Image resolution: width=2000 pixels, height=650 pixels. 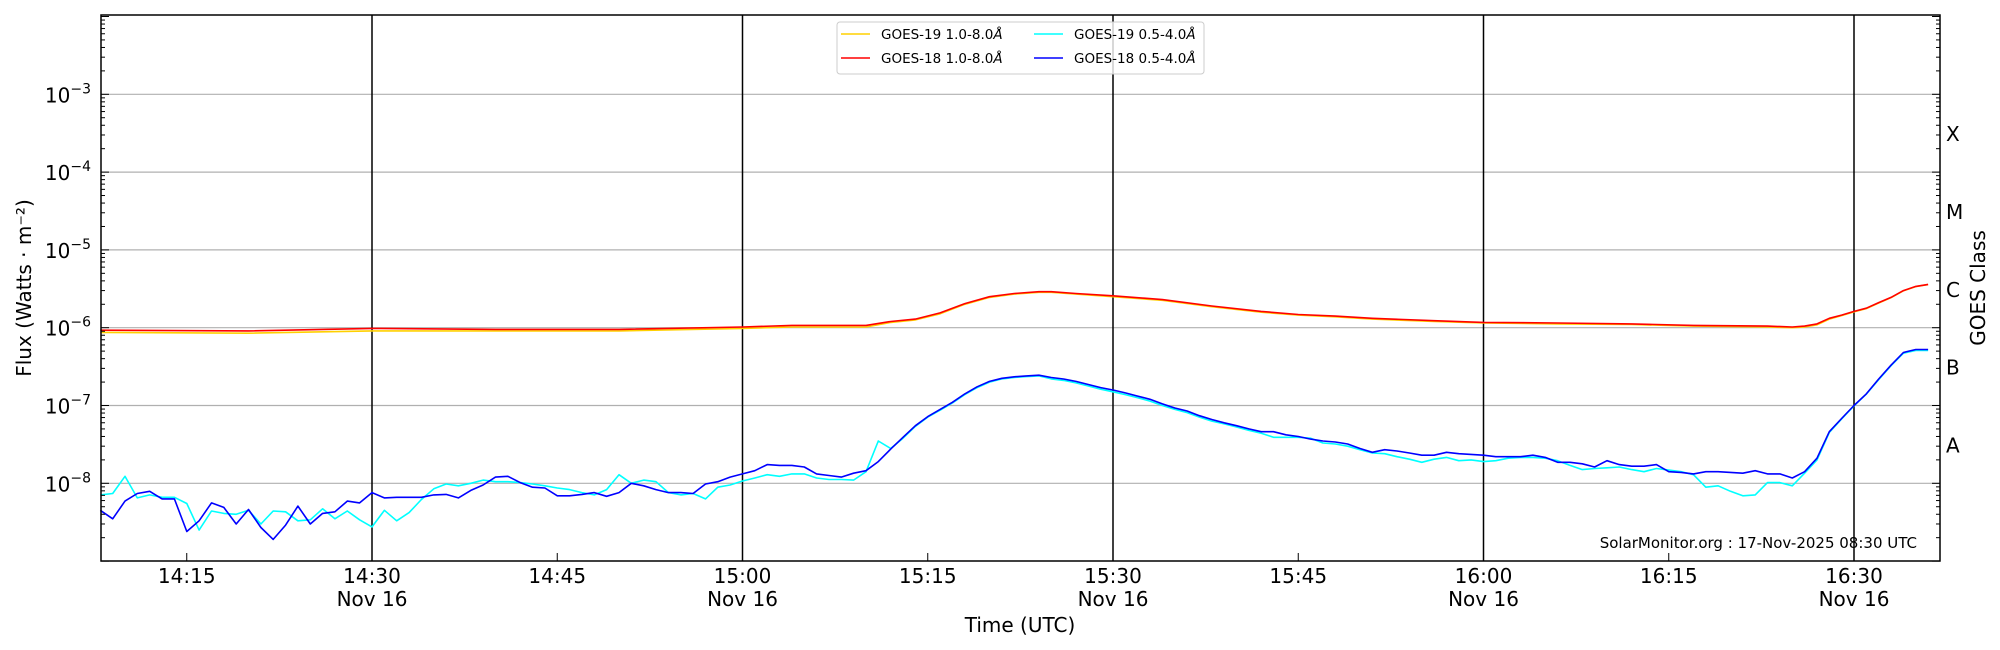 What do you see at coordinates (372, 576) in the screenshot?
I see `x-tick-label: 14:30` at bounding box center [372, 576].